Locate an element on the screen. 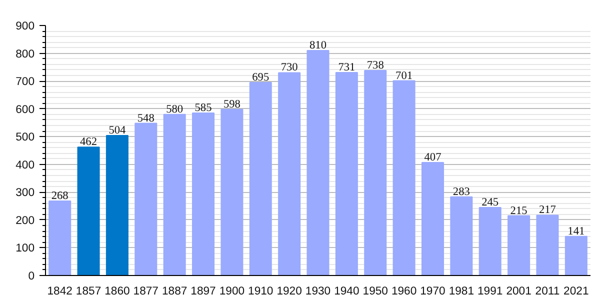 The image size is (600, 300). y-tick-label: 600 is located at coordinates (25, 110).